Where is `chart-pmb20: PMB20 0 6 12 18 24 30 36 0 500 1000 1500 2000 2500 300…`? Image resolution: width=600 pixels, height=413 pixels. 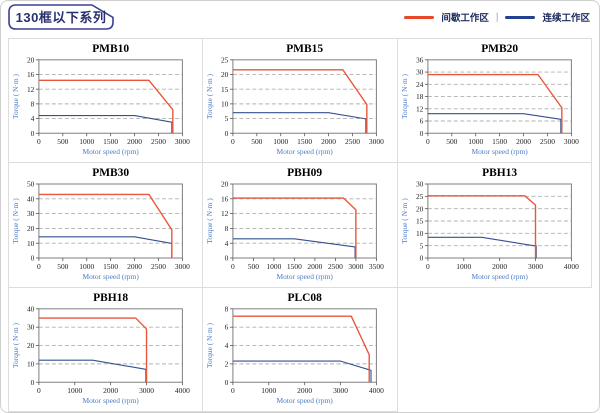 chart-pmb20: PMB20 0 6 12 18 24 30 36 0 500 1000 1500 2000 2500 300… is located at coordinates (489, 99).